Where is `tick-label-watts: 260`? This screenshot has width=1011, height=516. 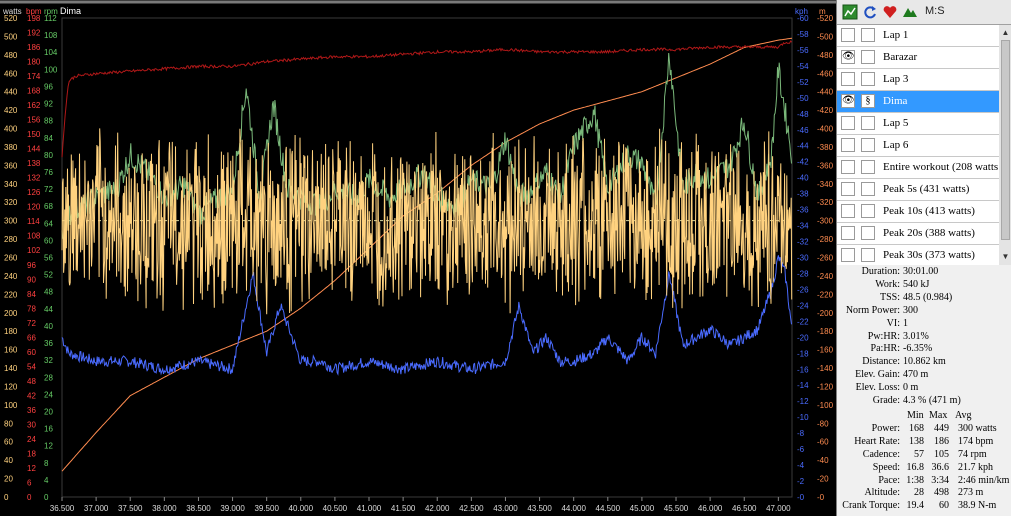
tick-label-watts: 260 is located at coordinates (11, 258).